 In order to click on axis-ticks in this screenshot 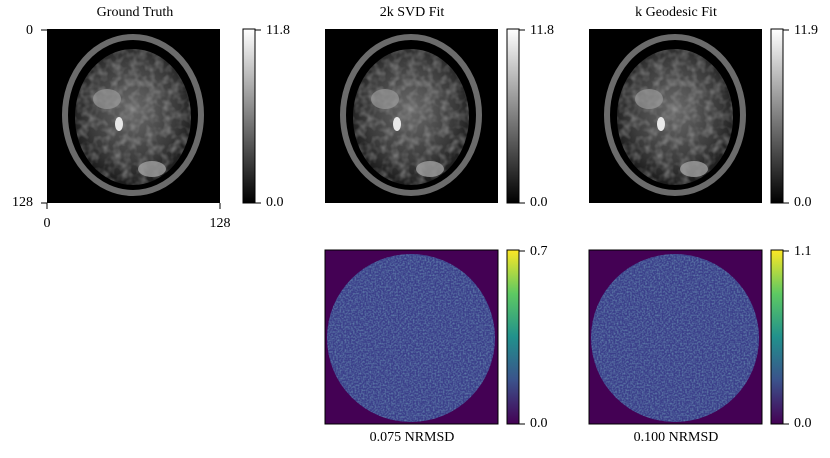, I will do `click(131, 119)`.